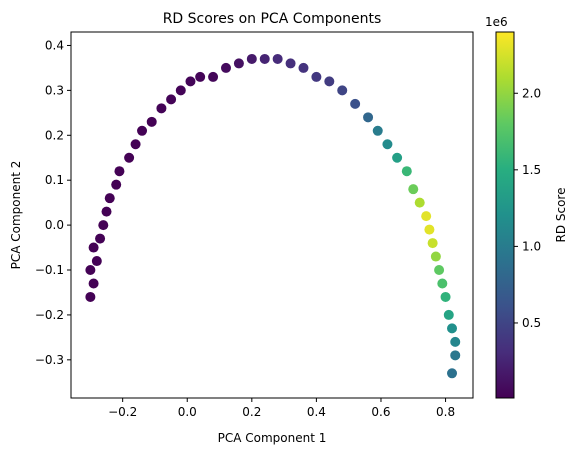 This screenshot has height=455, width=574. I want to click on colorbar-label: RD Score, so click(561, 214).